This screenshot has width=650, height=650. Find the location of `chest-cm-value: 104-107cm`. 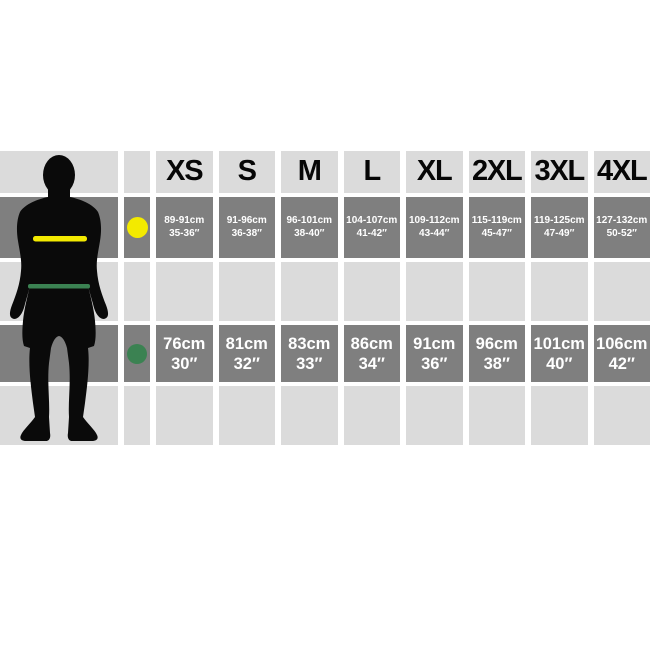

chest-cm-value: 104-107cm is located at coordinates (372, 220).